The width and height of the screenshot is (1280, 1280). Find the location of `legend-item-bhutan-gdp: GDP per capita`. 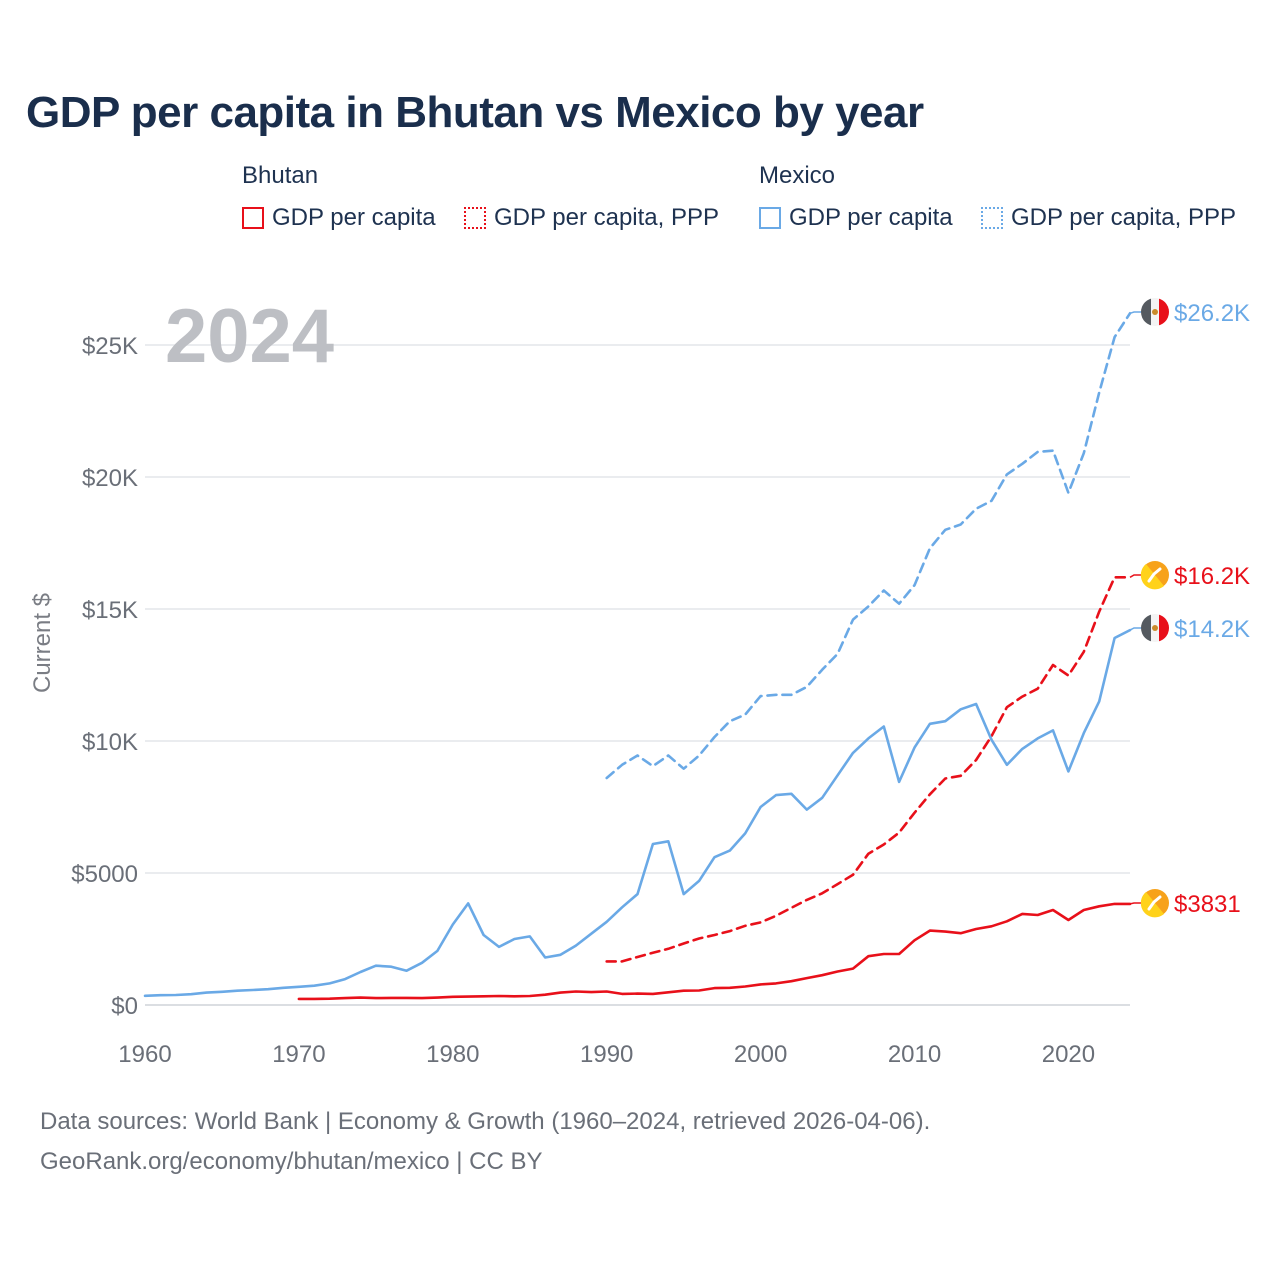

legend-item-bhutan-gdp: GDP per capita is located at coordinates (339, 218).